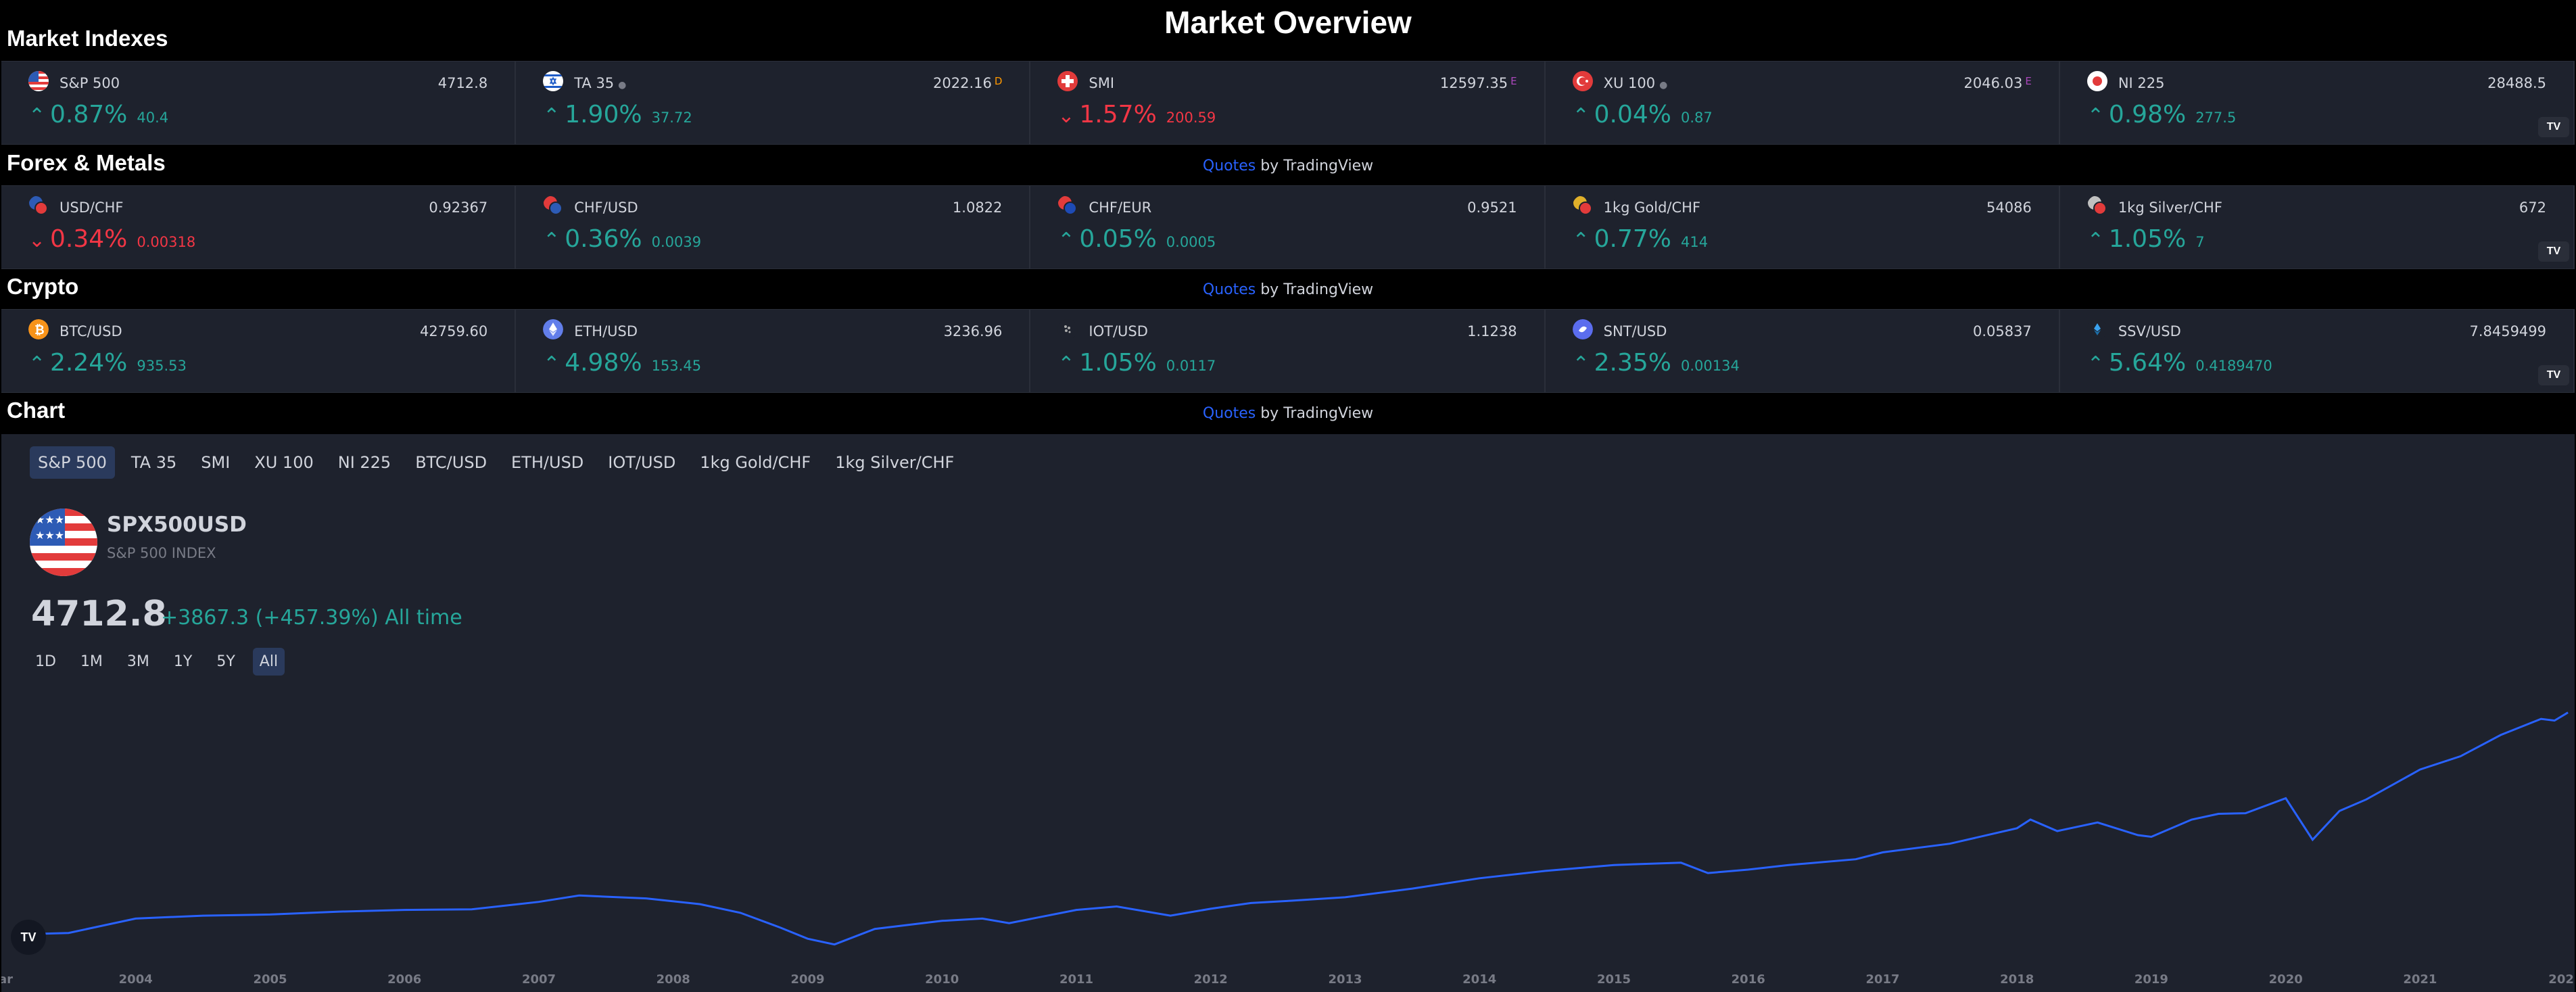  Describe the element at coordinates (43, 286) in the screenshot. I see `section-title-crypto: Crypto` at that location.